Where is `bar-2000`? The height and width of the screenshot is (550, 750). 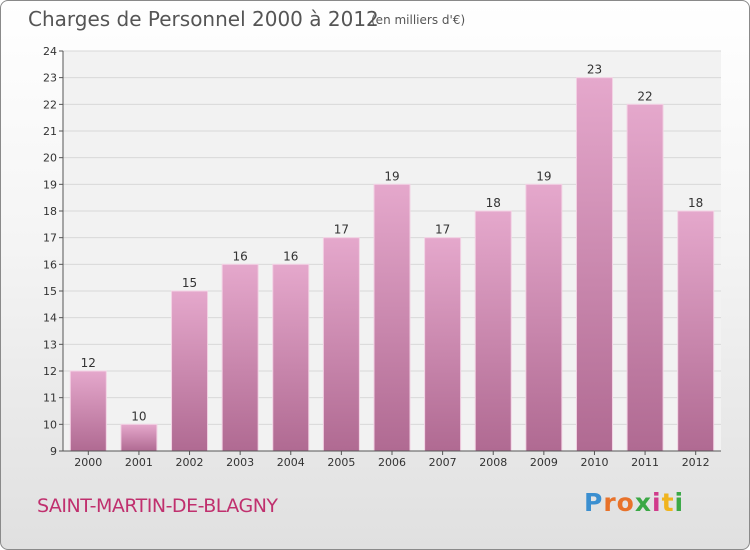
bar-2000 is located at coordinates (88, 411).